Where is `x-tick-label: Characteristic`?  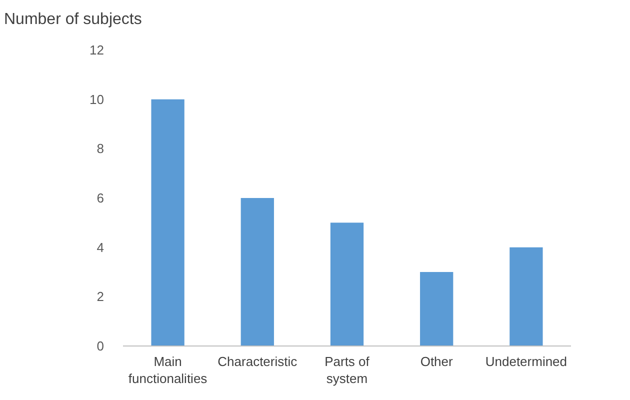
x-tick-label: Characteristic is located at coordinates (258, 361).